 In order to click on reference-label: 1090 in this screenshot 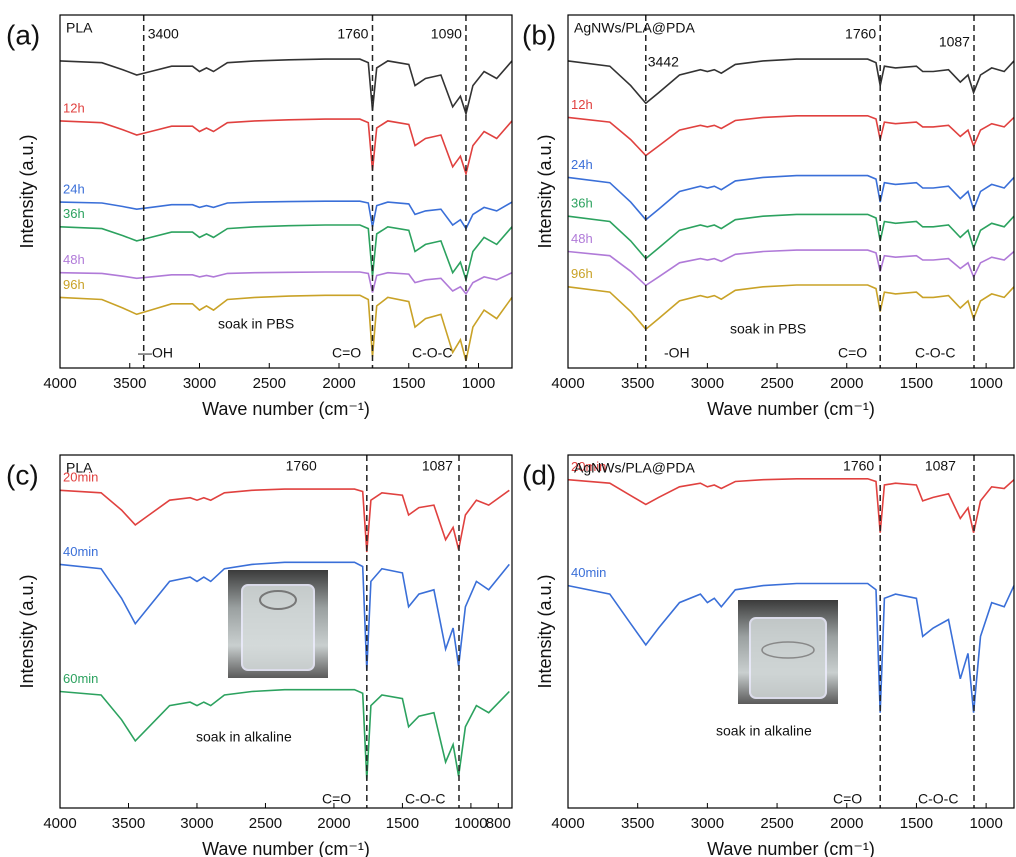, I will do `click(446, 34)`.